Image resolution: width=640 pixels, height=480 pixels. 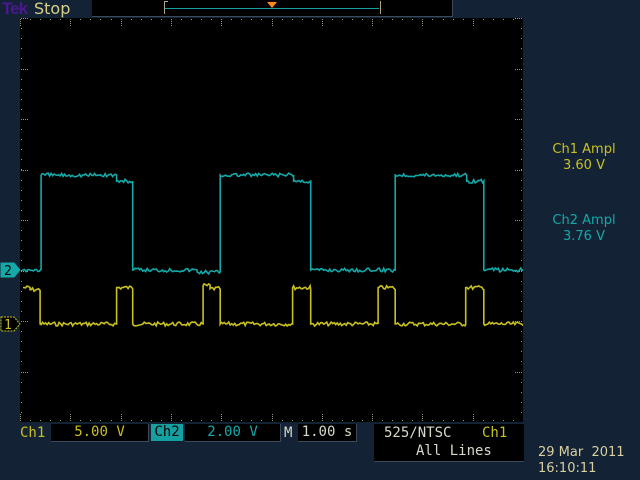 What do you see at coordinates (11, 324) in the screenshot?
I see `ch1-ground-marker: 1` at bounding box center [11, 324].